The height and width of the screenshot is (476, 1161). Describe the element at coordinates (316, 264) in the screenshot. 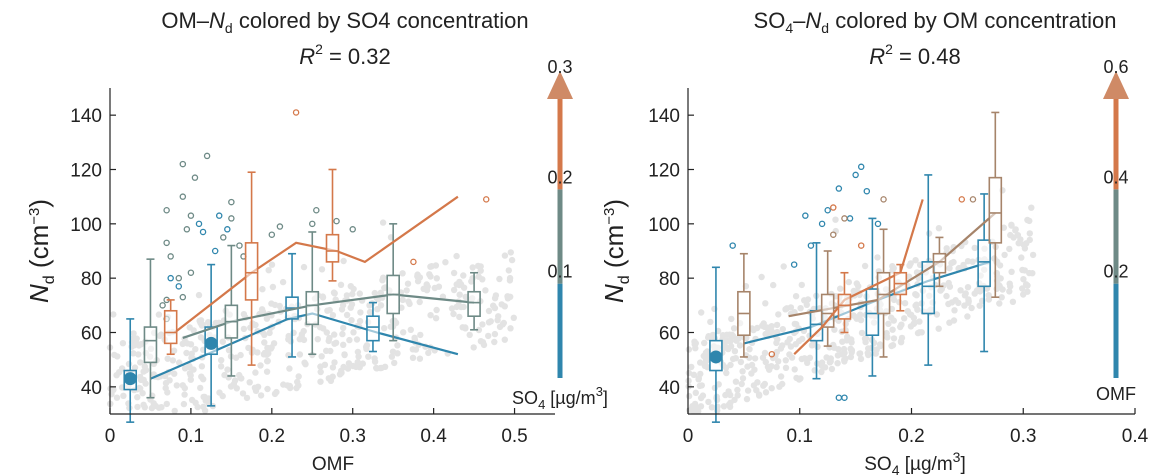

I see `trend-line` at that location.